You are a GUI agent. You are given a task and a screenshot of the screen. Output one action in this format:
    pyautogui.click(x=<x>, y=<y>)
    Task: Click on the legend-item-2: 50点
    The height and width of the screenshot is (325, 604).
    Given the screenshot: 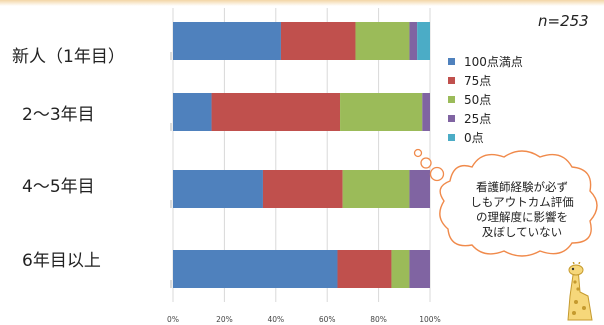 What is the action you would take?
    pyautogui.click(x=485, y=99)
    